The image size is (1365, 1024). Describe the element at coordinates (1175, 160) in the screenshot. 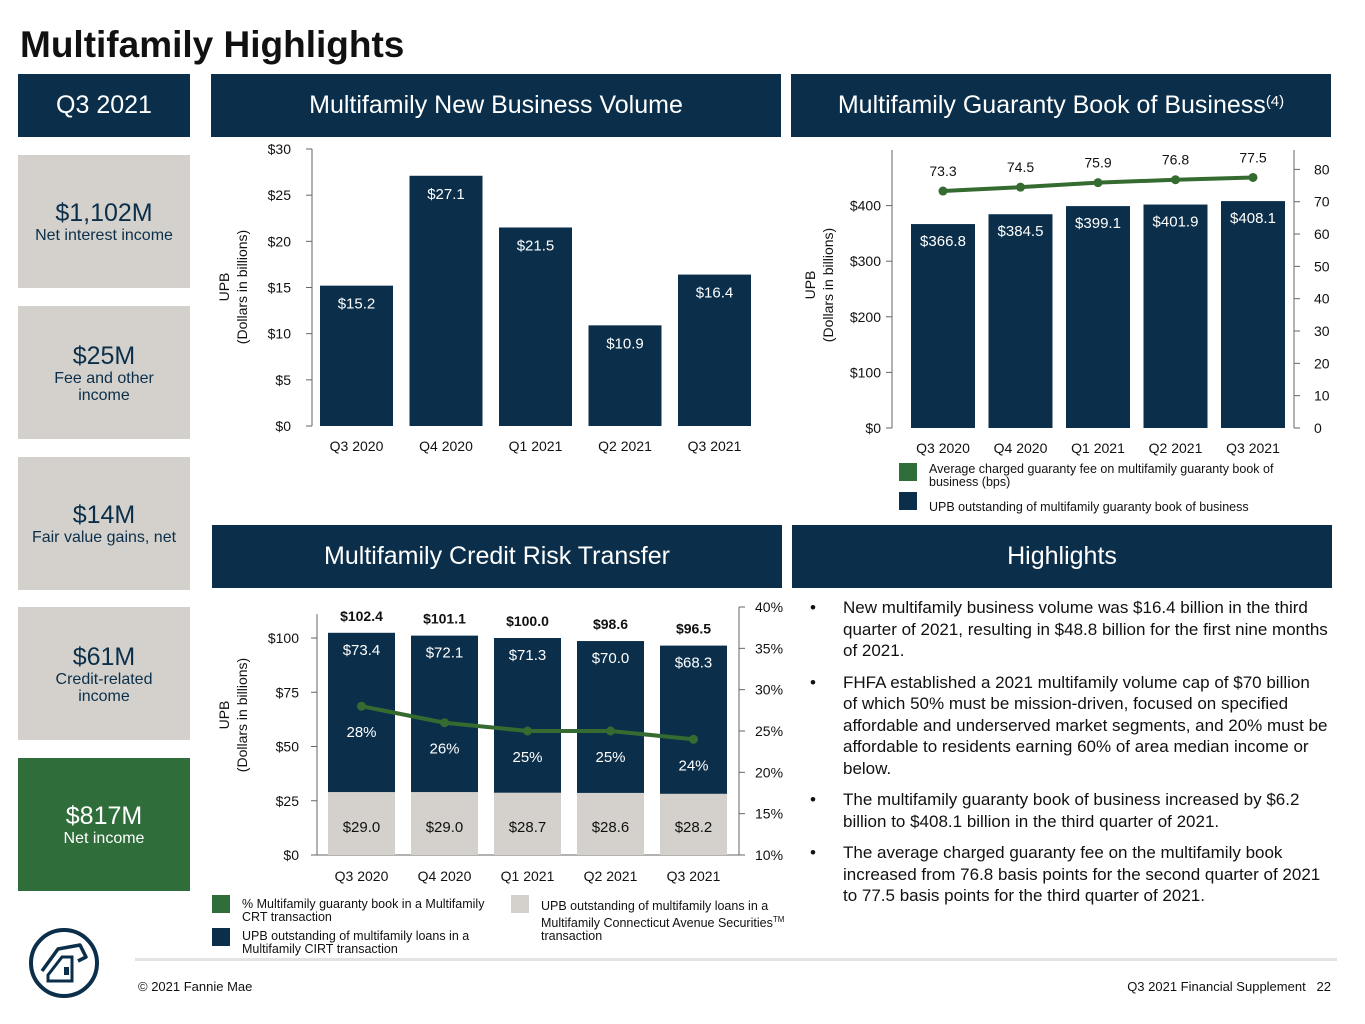

I see `fee-value-label: 76.8` at that location.